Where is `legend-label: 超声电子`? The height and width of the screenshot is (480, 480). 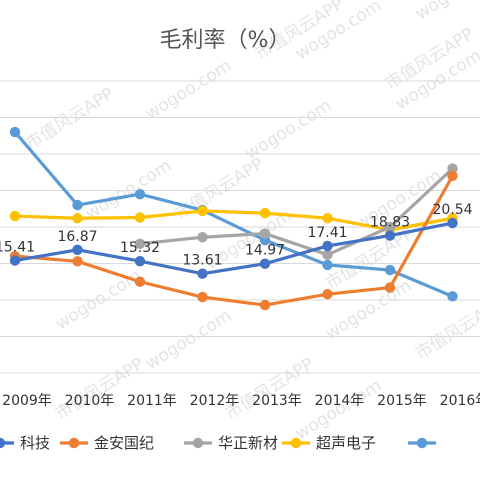
legend-label: 超声电子 is located at coordinates (346, 443).